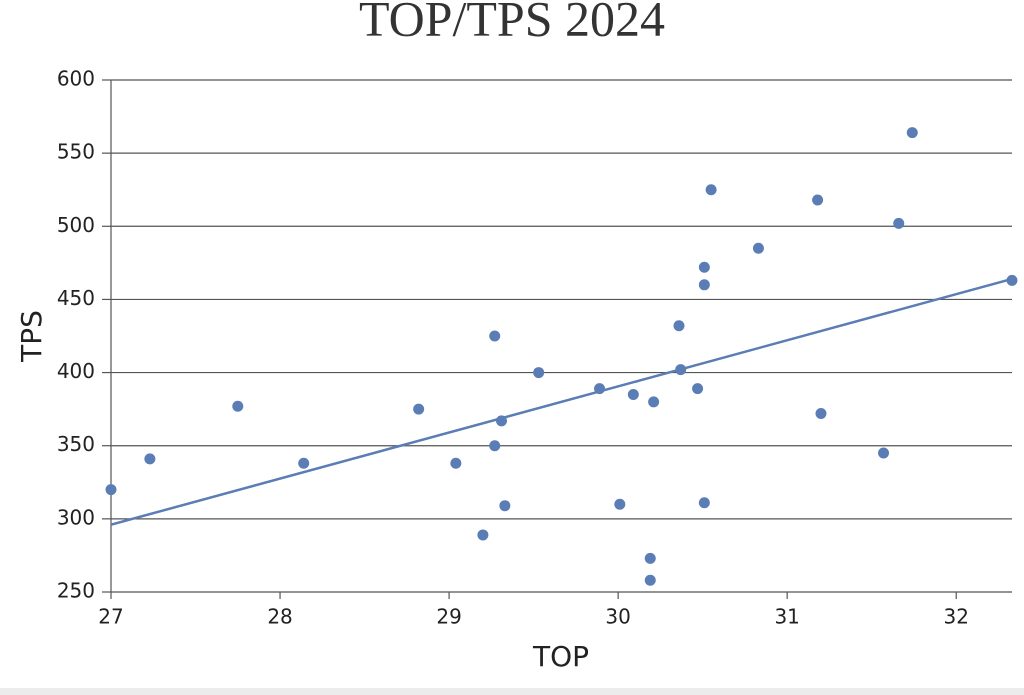 The image size is (1024, 695). I want to click on y-tick-label: 250, so click(76, 591).